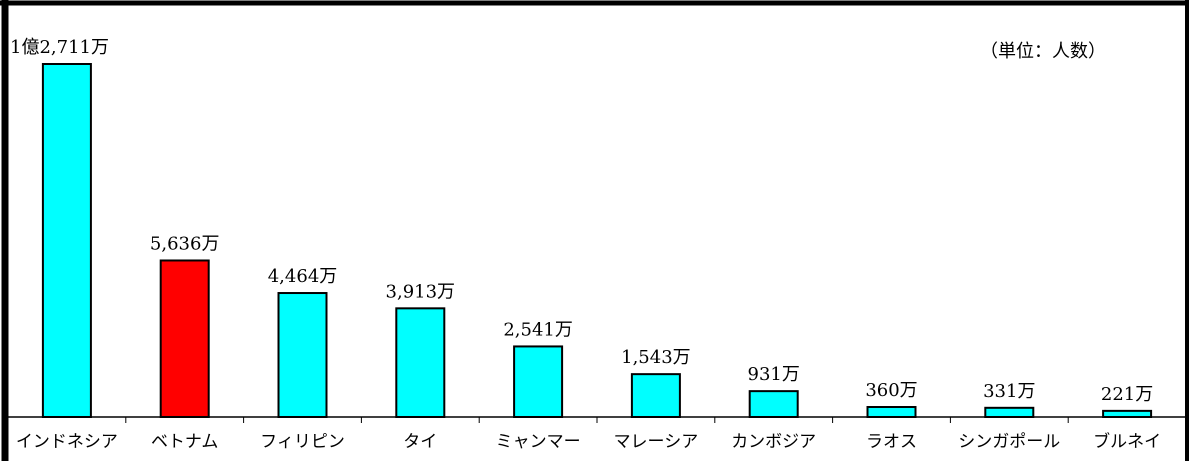  Describe the element at coordinates (302, 442) in the screenshot. I see `category-label-2: フィリピン` at that location.